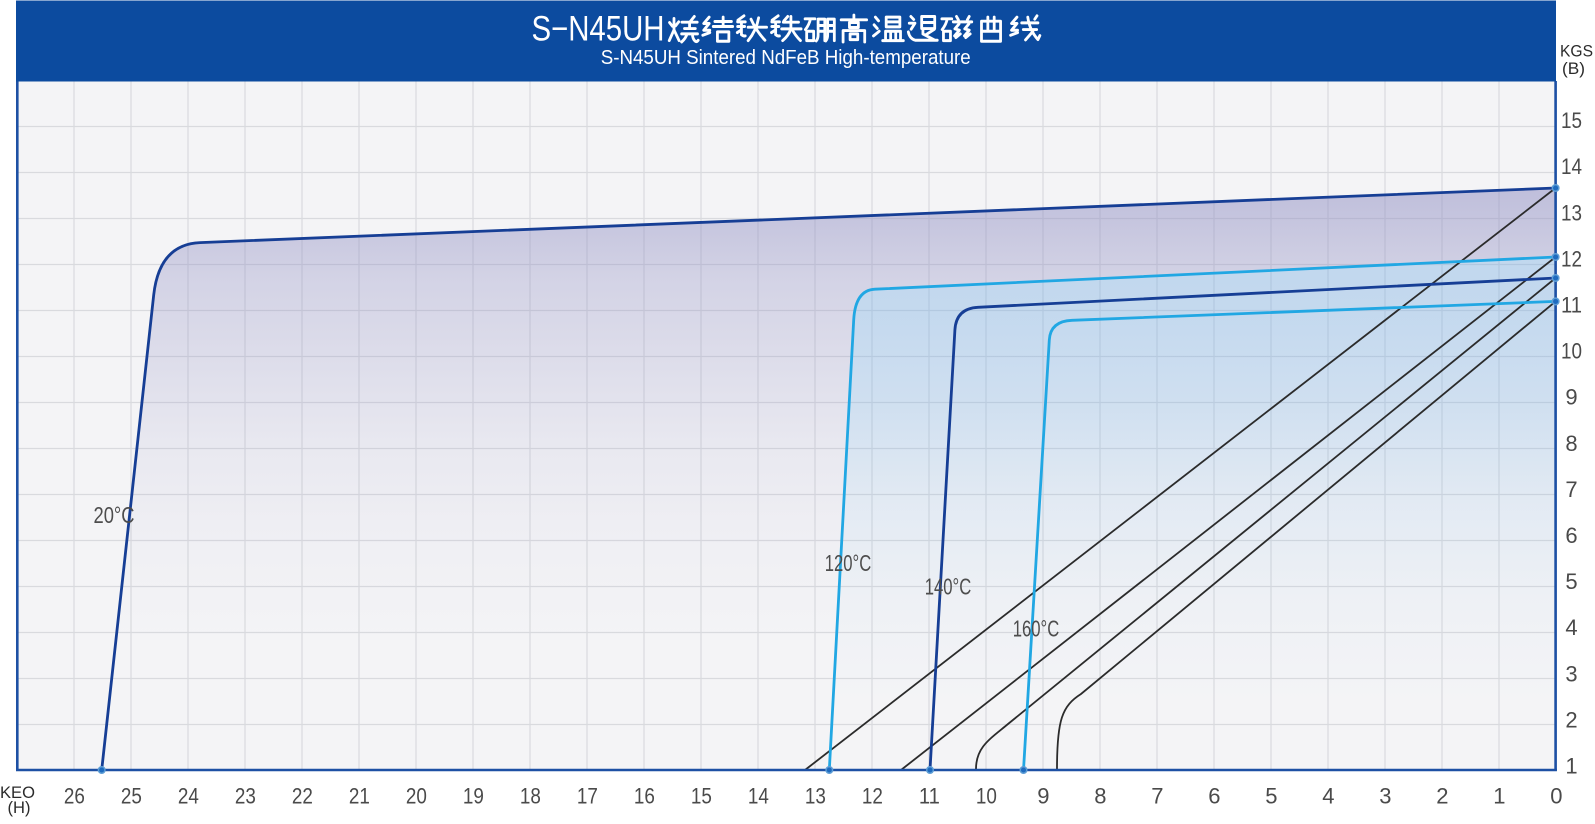 The height and width of the screenshot is (824, 1595). I want to click on svg-text: 16, so click(644, 796).